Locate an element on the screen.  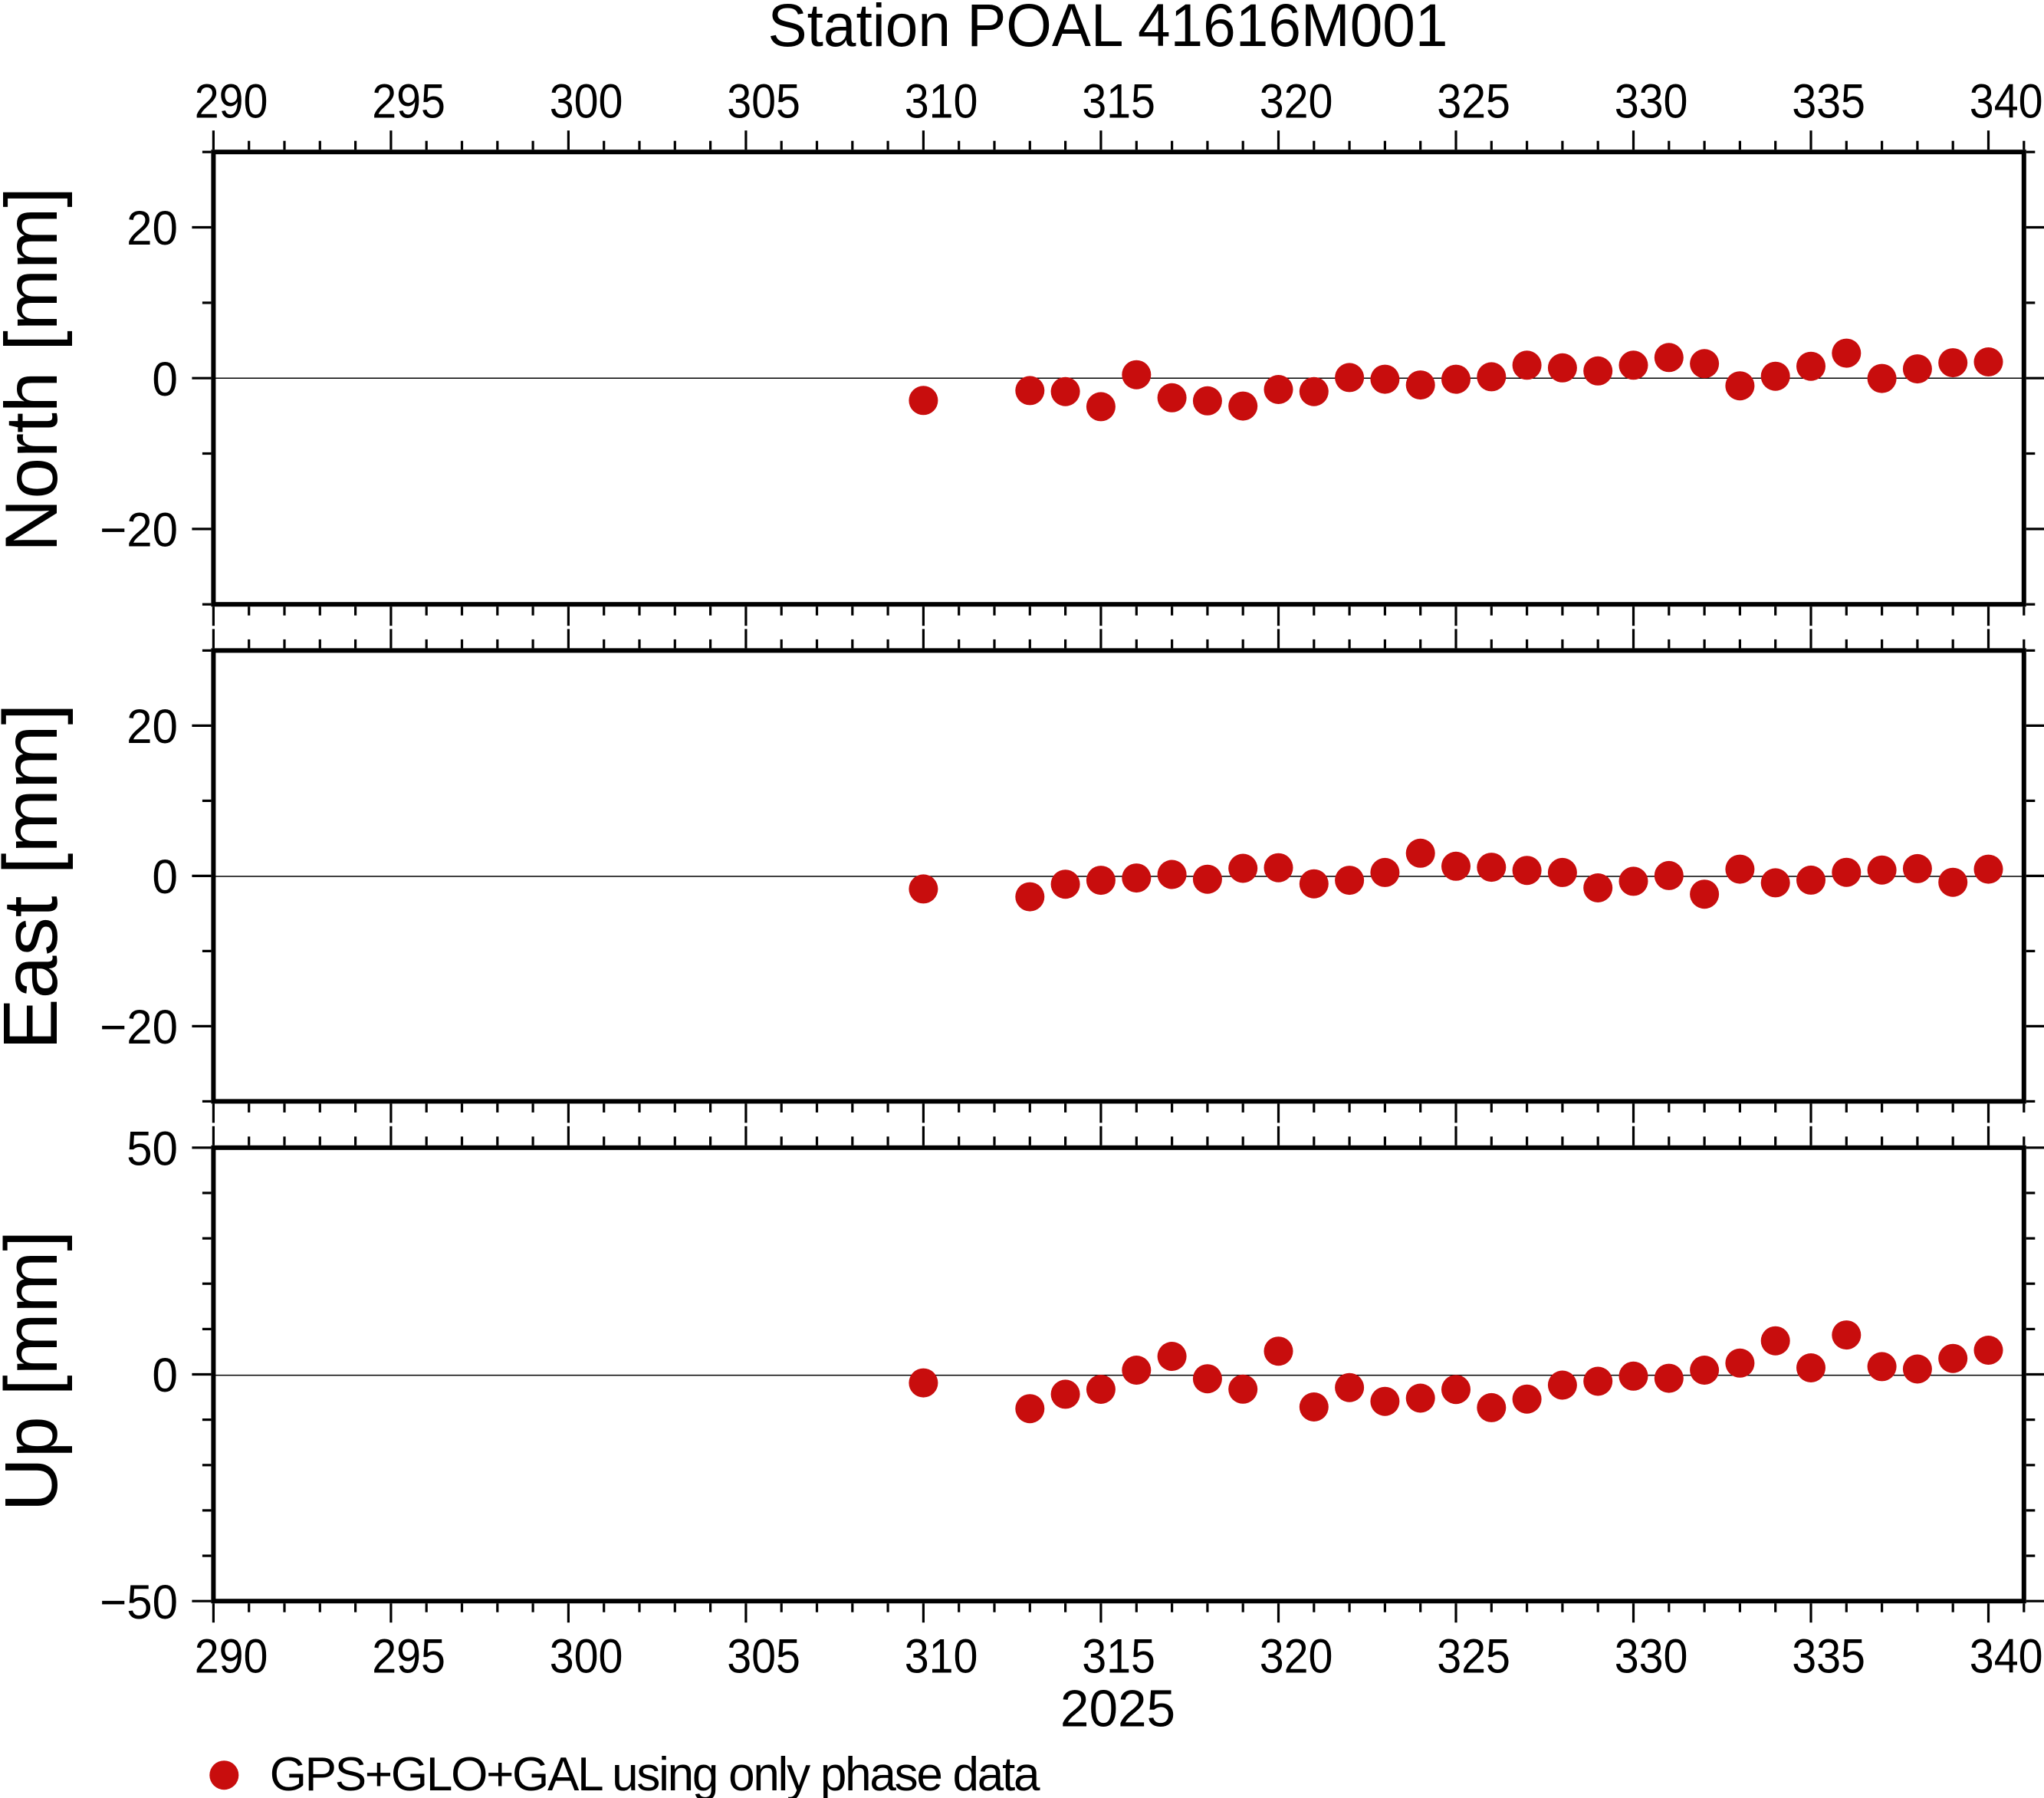
svg-text: 2025 is located at coordinates (1117, 1708).